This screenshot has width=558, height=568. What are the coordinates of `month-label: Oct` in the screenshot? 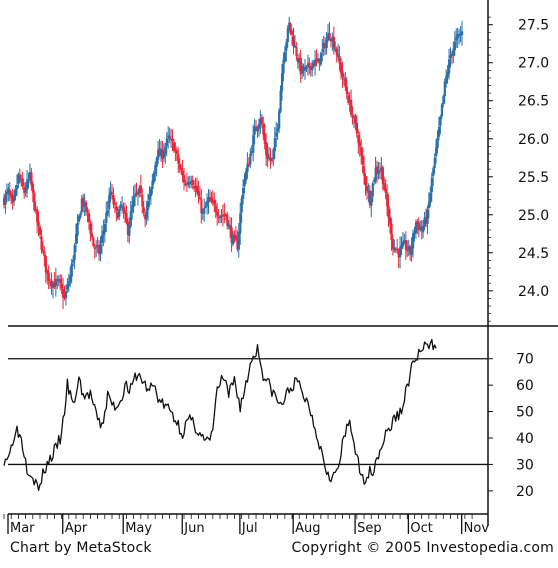 It's located at (421, 528).